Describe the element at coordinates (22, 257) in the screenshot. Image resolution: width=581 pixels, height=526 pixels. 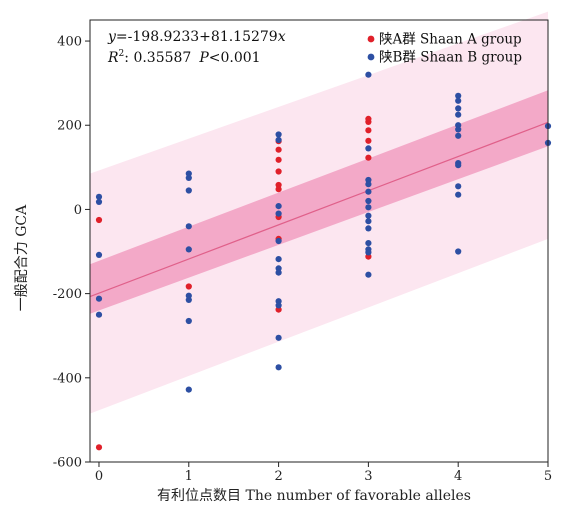
I see `y-axis-title: 一般配合力 GCA` at that location.